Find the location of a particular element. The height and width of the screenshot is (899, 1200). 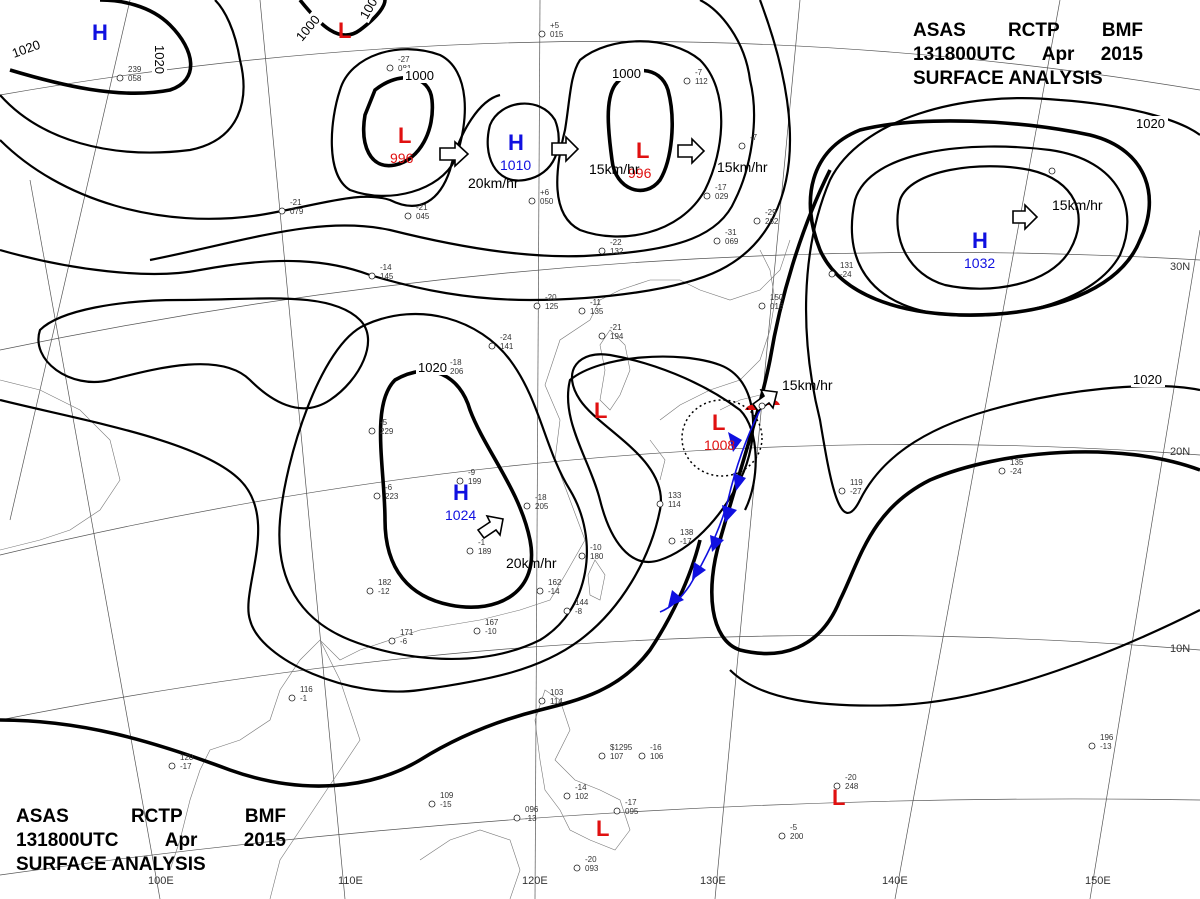

station-value: 162 is located at coordinates (555, 582).